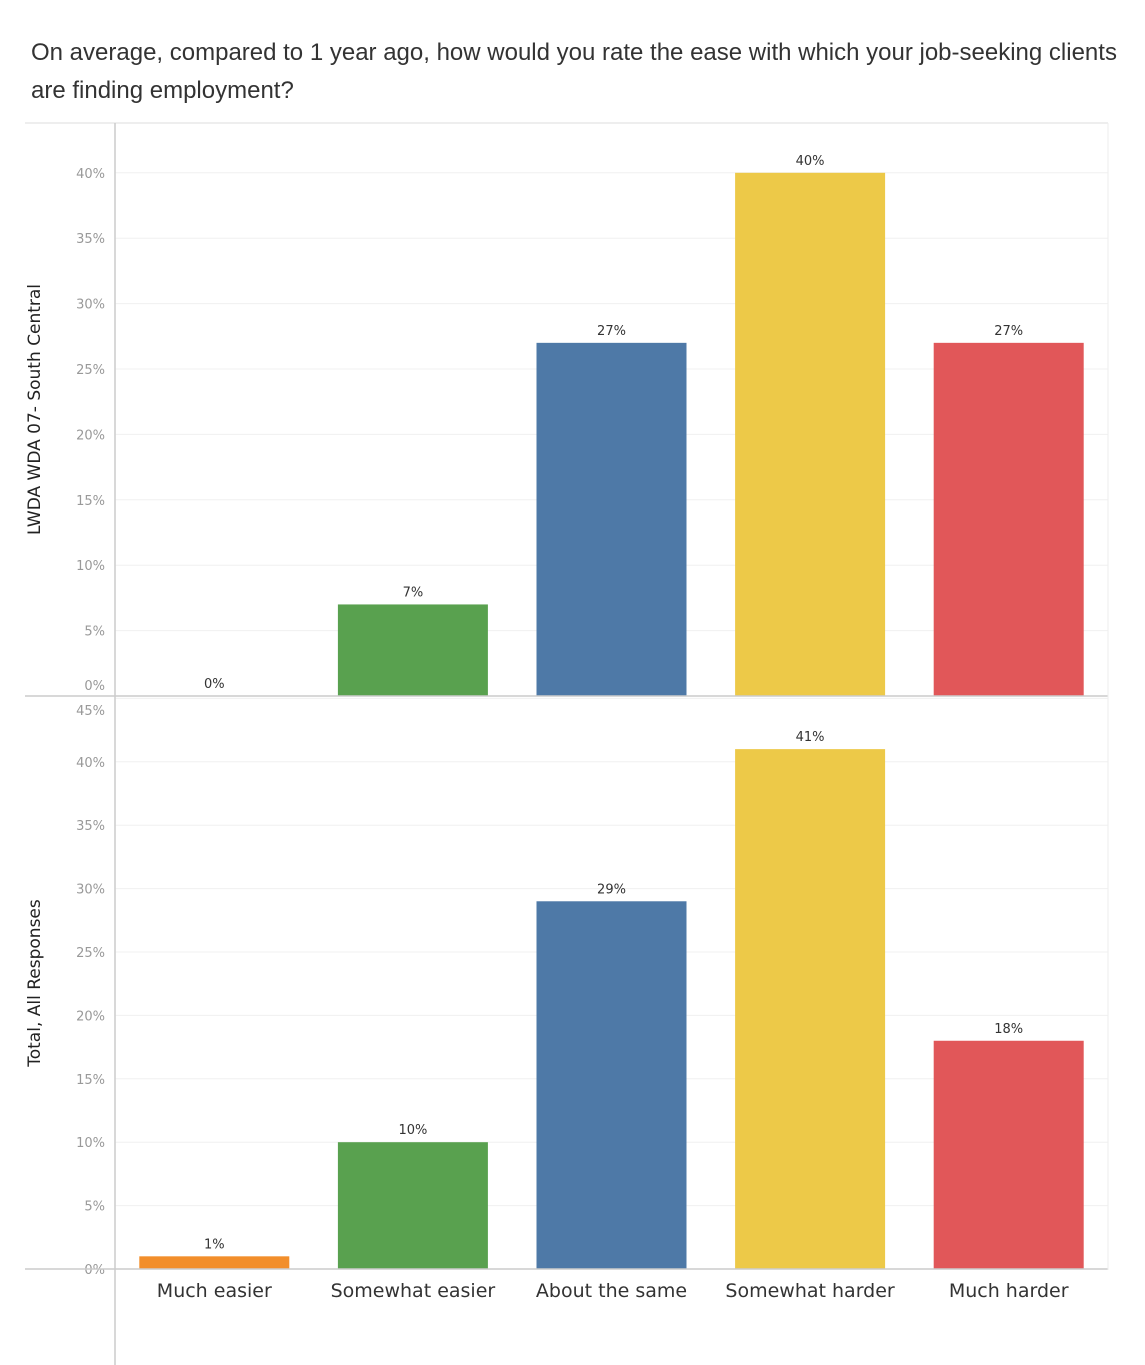  What do you see at coordinates (214, 684) in the screenshot?
I see `data-label: 0%` at bounding box center [214, 684].